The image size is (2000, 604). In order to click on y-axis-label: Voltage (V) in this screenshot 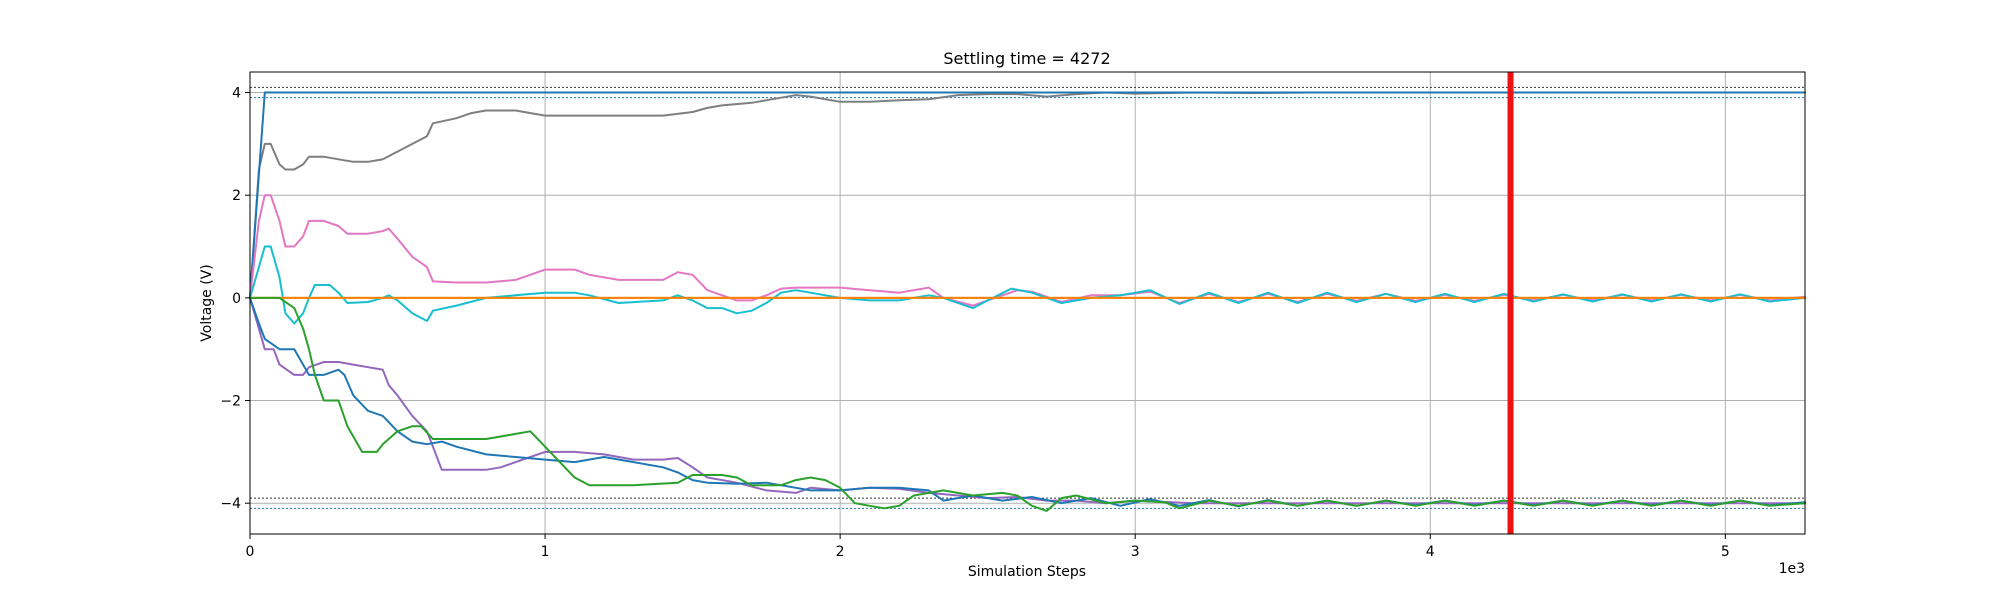, I will do `click(207, 302)`.